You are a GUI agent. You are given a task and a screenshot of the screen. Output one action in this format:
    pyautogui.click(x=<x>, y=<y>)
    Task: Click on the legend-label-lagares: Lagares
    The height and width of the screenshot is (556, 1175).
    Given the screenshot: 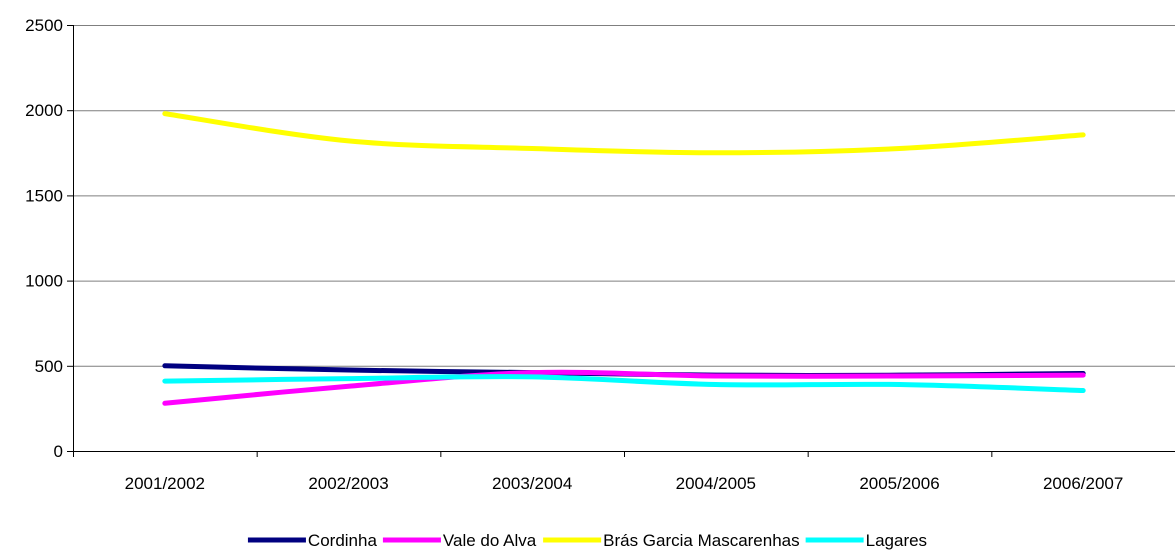 What is the action you would take?
    pyautogui.click(x=896, y=540)
    